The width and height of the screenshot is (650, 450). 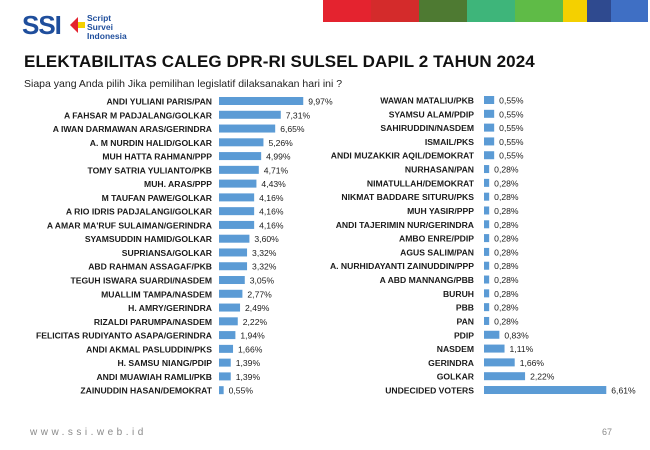 I want to click on category-label: ABD RAHMAN ASSAGAF/PKB, so click(x=150, y=267).